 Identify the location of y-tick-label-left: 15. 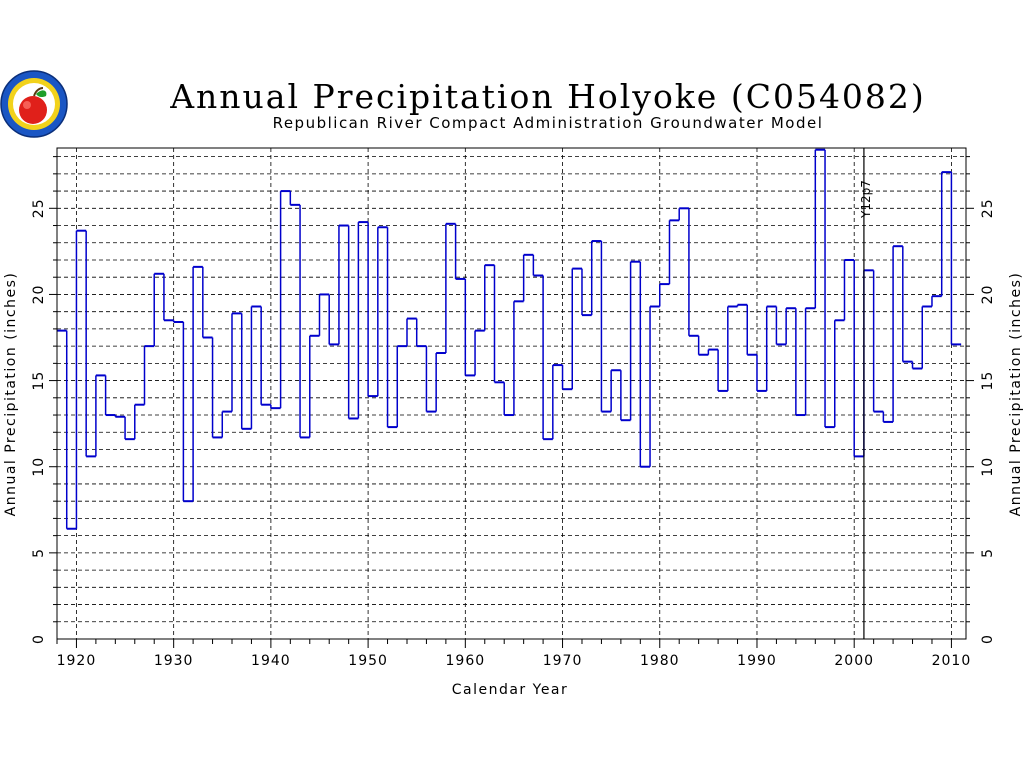
(39, 381).